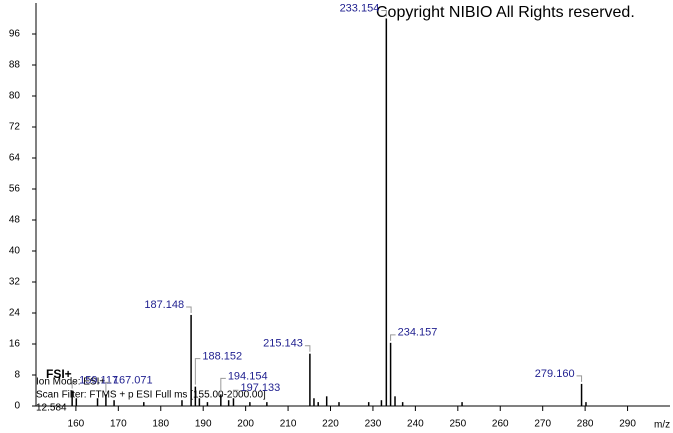  I want to click on y-tick-label: 0, so click(17, 406).